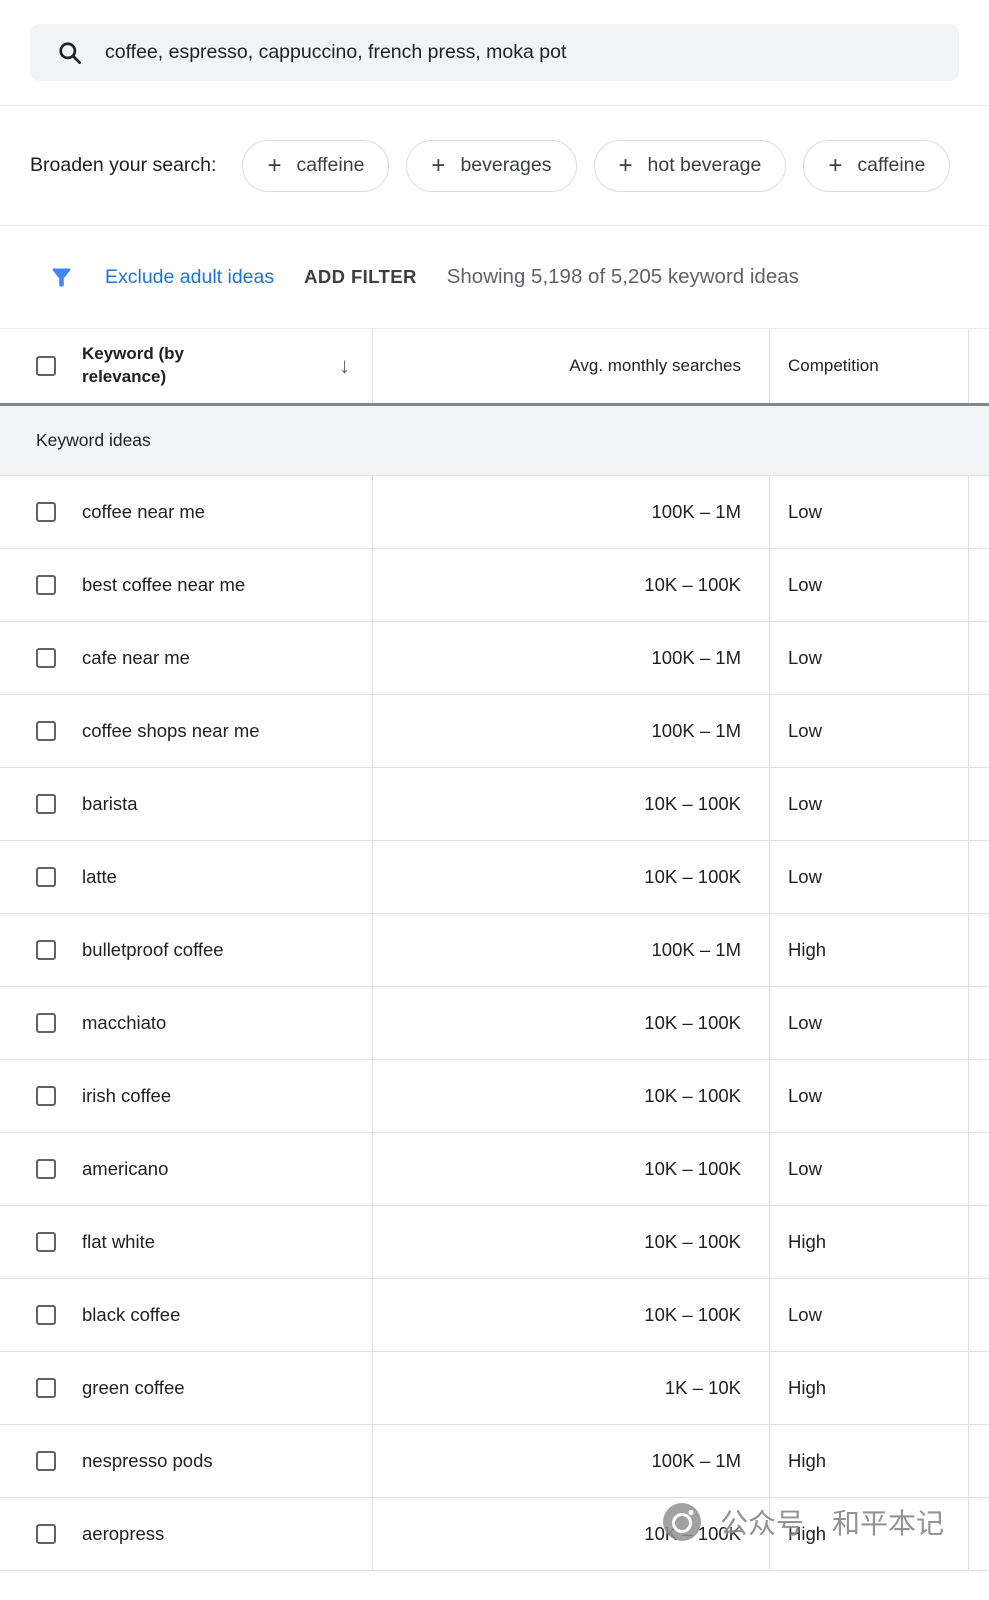  Describe the element at coordinates (704, 165) in the screenshot. I see `chip-label: hot beverage` at that location.